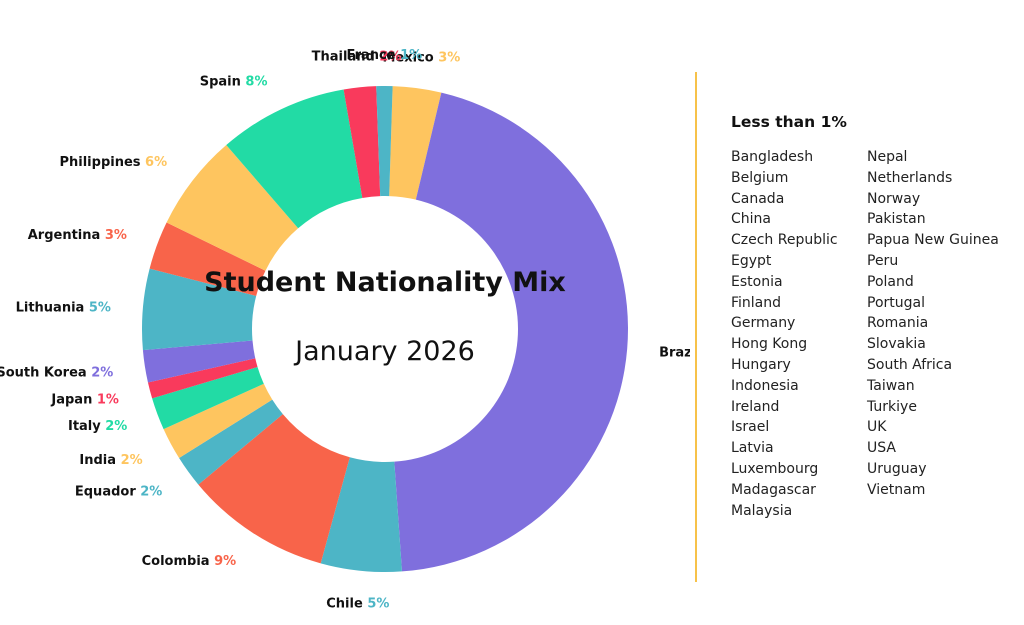 This screenshot has height=625, width=1024. What do you see at coordinates (415, 143) in the screenshot?
I see `slice-mexico` at bounding box center [415, 143].